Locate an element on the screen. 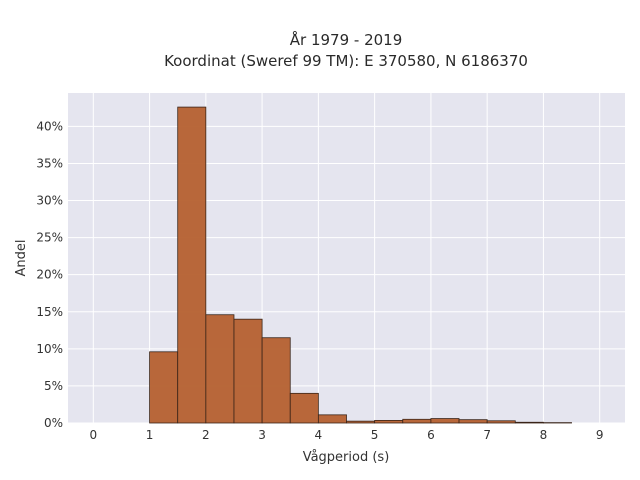  y-tick-label: 25% is located at coordinates (49, 238).